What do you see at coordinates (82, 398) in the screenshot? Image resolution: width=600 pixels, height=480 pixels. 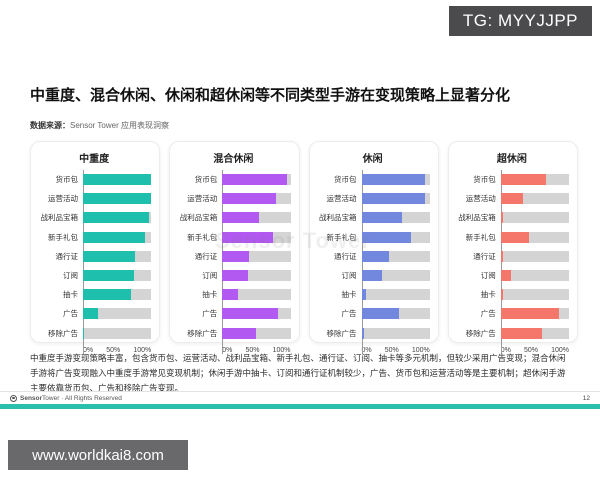 I see `footer-brand-rest: Tower · All Rights Reserved` at bounding box center [82, 398].